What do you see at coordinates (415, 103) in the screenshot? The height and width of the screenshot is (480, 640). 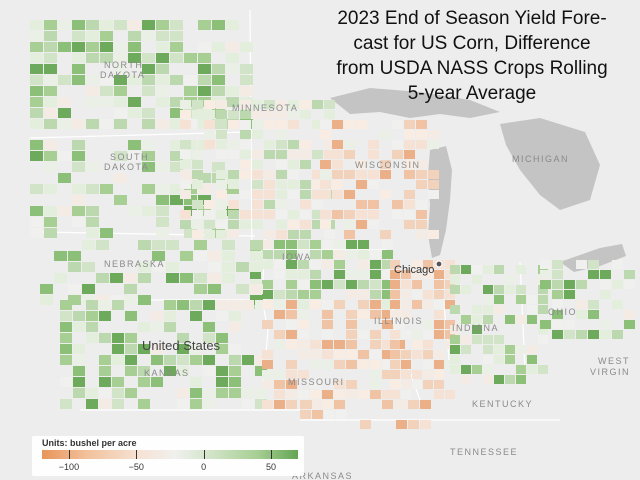 I see `lake-superior` at bounding box center [415, 103].